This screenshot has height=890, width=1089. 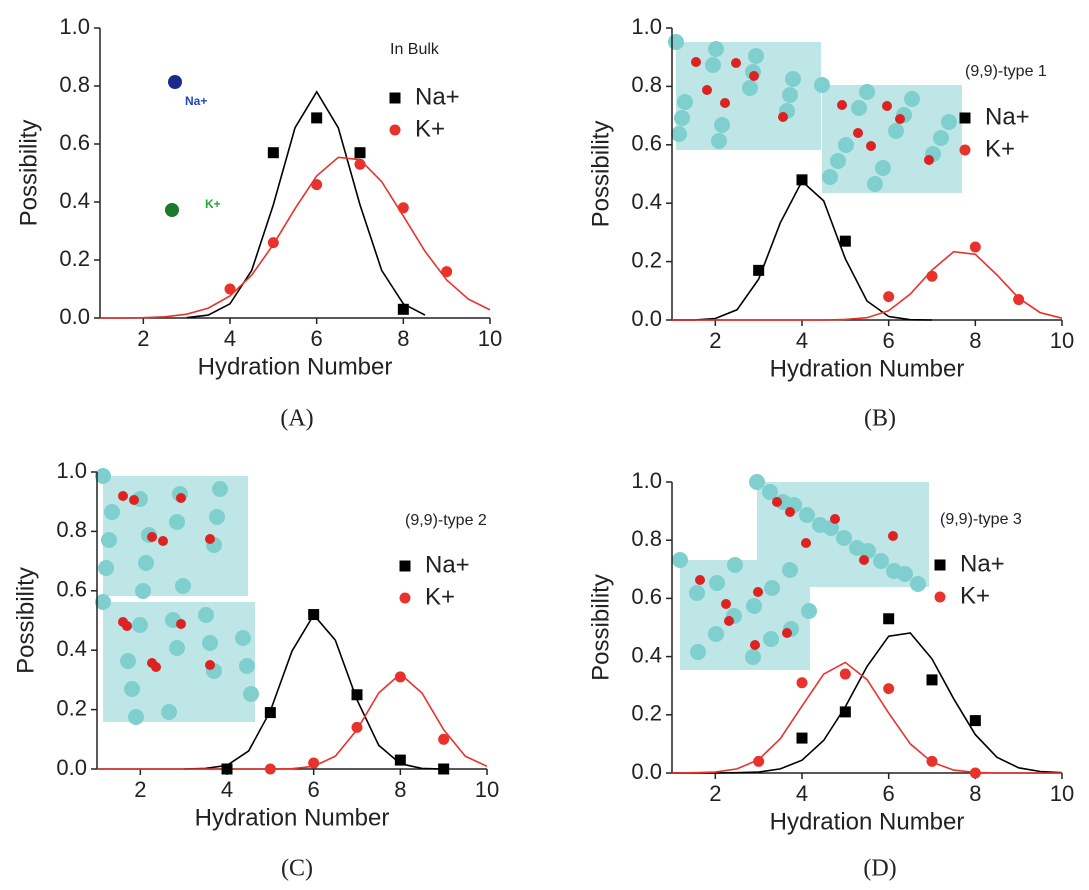 I want to click on x-tick-label: 4, so click(x=230, y=338).